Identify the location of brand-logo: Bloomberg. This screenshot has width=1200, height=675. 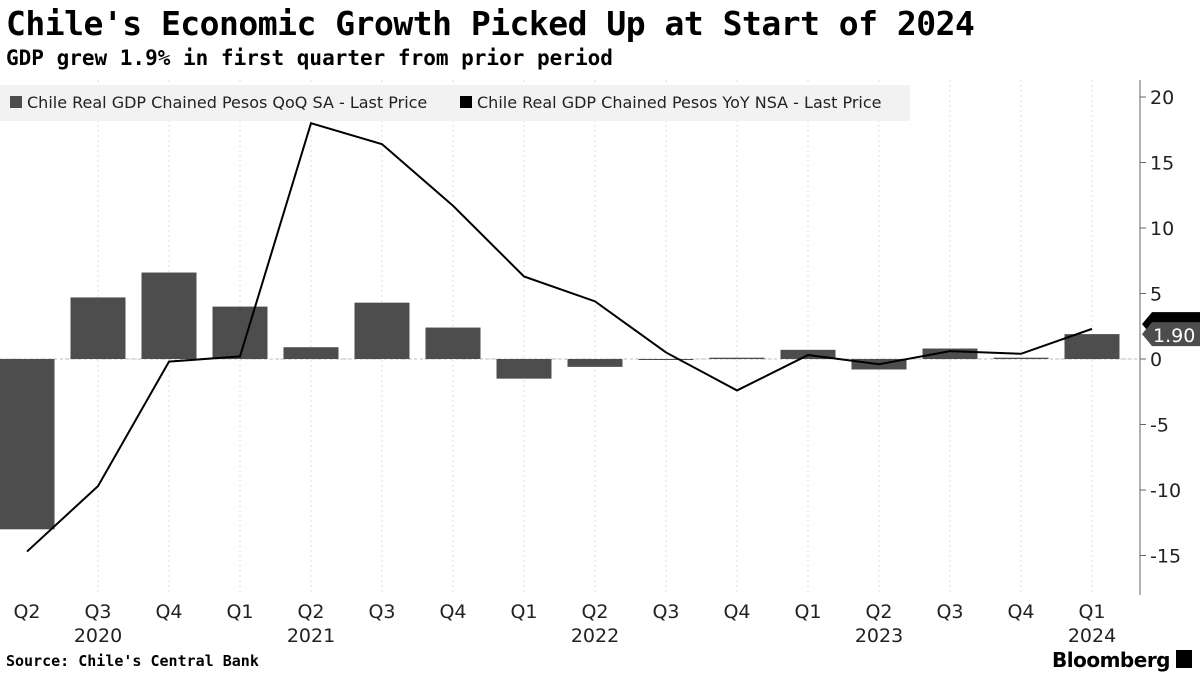
(1111, 660).